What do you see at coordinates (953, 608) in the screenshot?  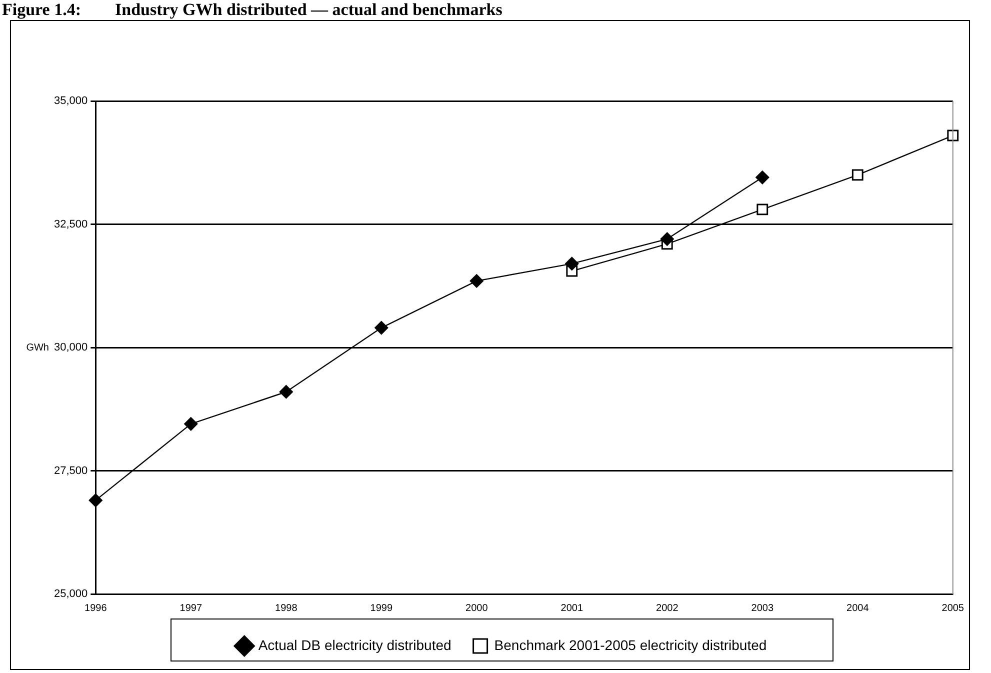 I see `x-tick-label: 2005` at bounding box center [953, 608].